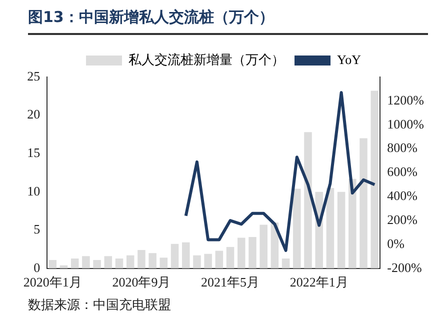 The width and height of the screenshot is (431, 321). Describe the element at coordinates (33, 114) in the screenshot. I see `y-tick-label: 20` at that location.